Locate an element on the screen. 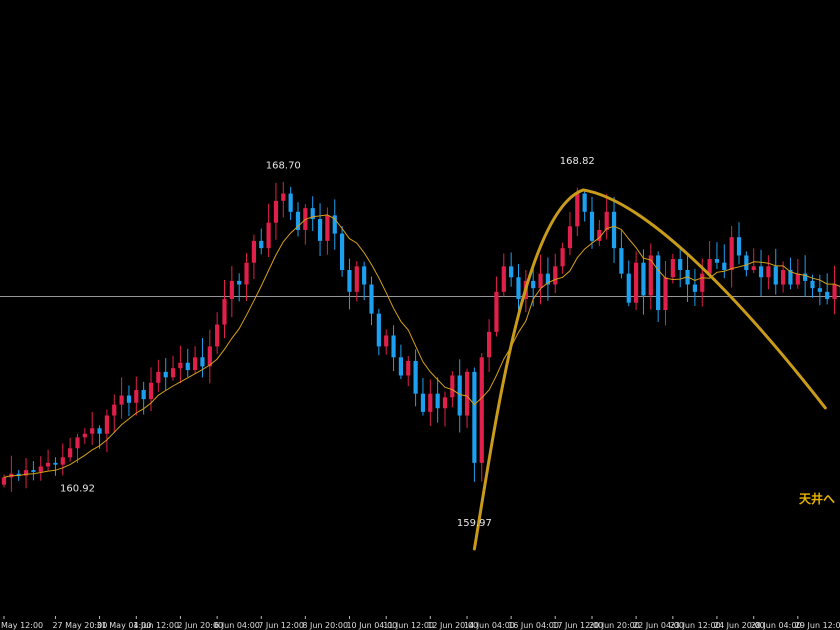 The width and height of the screenshot is (840, 630). x-tick-label: 22 Jun 04:00 is located at coordinates (658, 625).